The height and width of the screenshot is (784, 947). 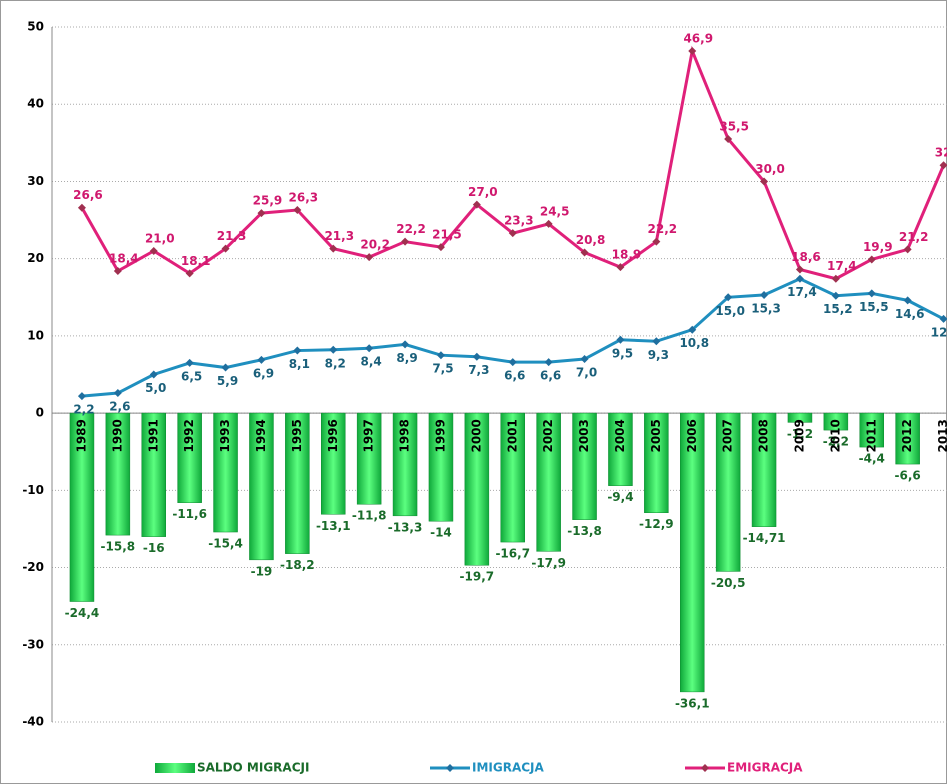 I want to click on bar-value-label: -16,7, so click(x=512, y=554).